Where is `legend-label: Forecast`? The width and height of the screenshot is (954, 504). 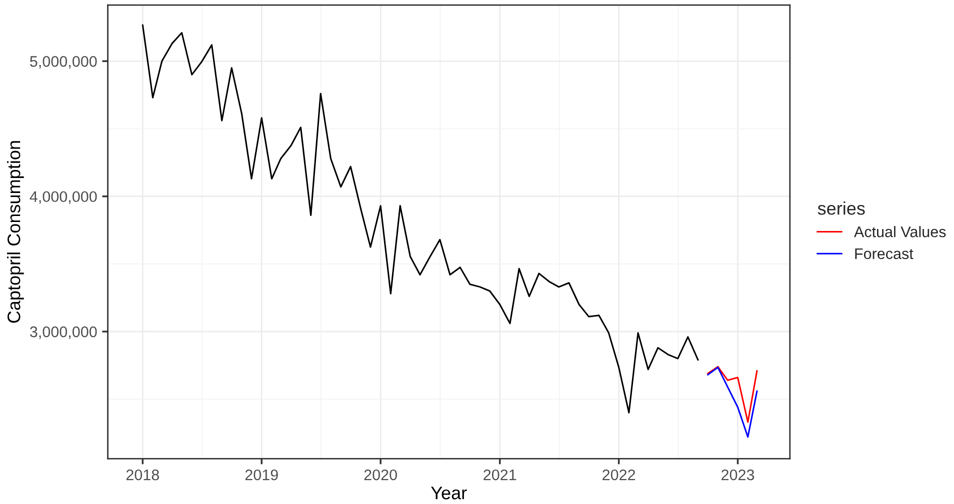 legend-label: Forecast is located at coordinates (884, 254).